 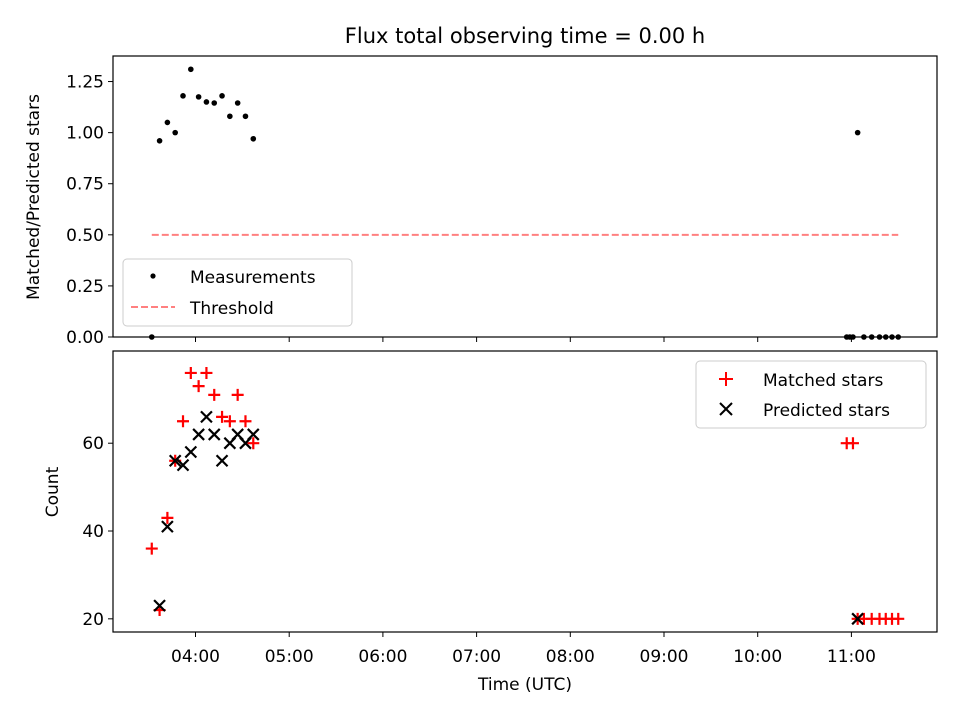 I want to click on x-tick-label: 07:00, so click(x=476, y=657).